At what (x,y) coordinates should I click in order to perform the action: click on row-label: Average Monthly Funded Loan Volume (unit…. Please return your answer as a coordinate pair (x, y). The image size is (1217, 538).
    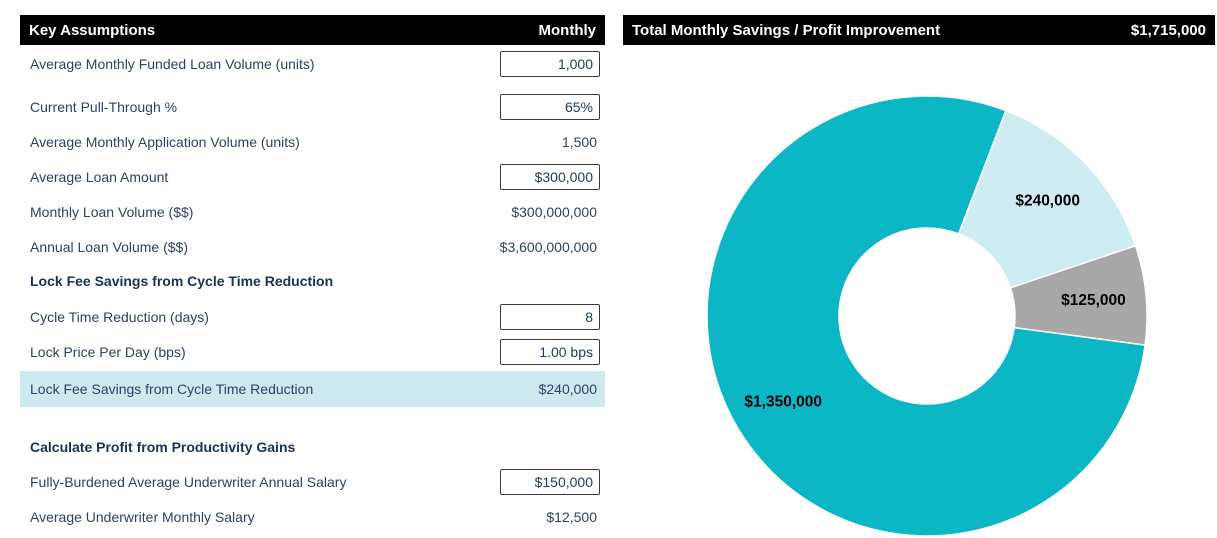
    Looking at the image, I should click on (172, 64).